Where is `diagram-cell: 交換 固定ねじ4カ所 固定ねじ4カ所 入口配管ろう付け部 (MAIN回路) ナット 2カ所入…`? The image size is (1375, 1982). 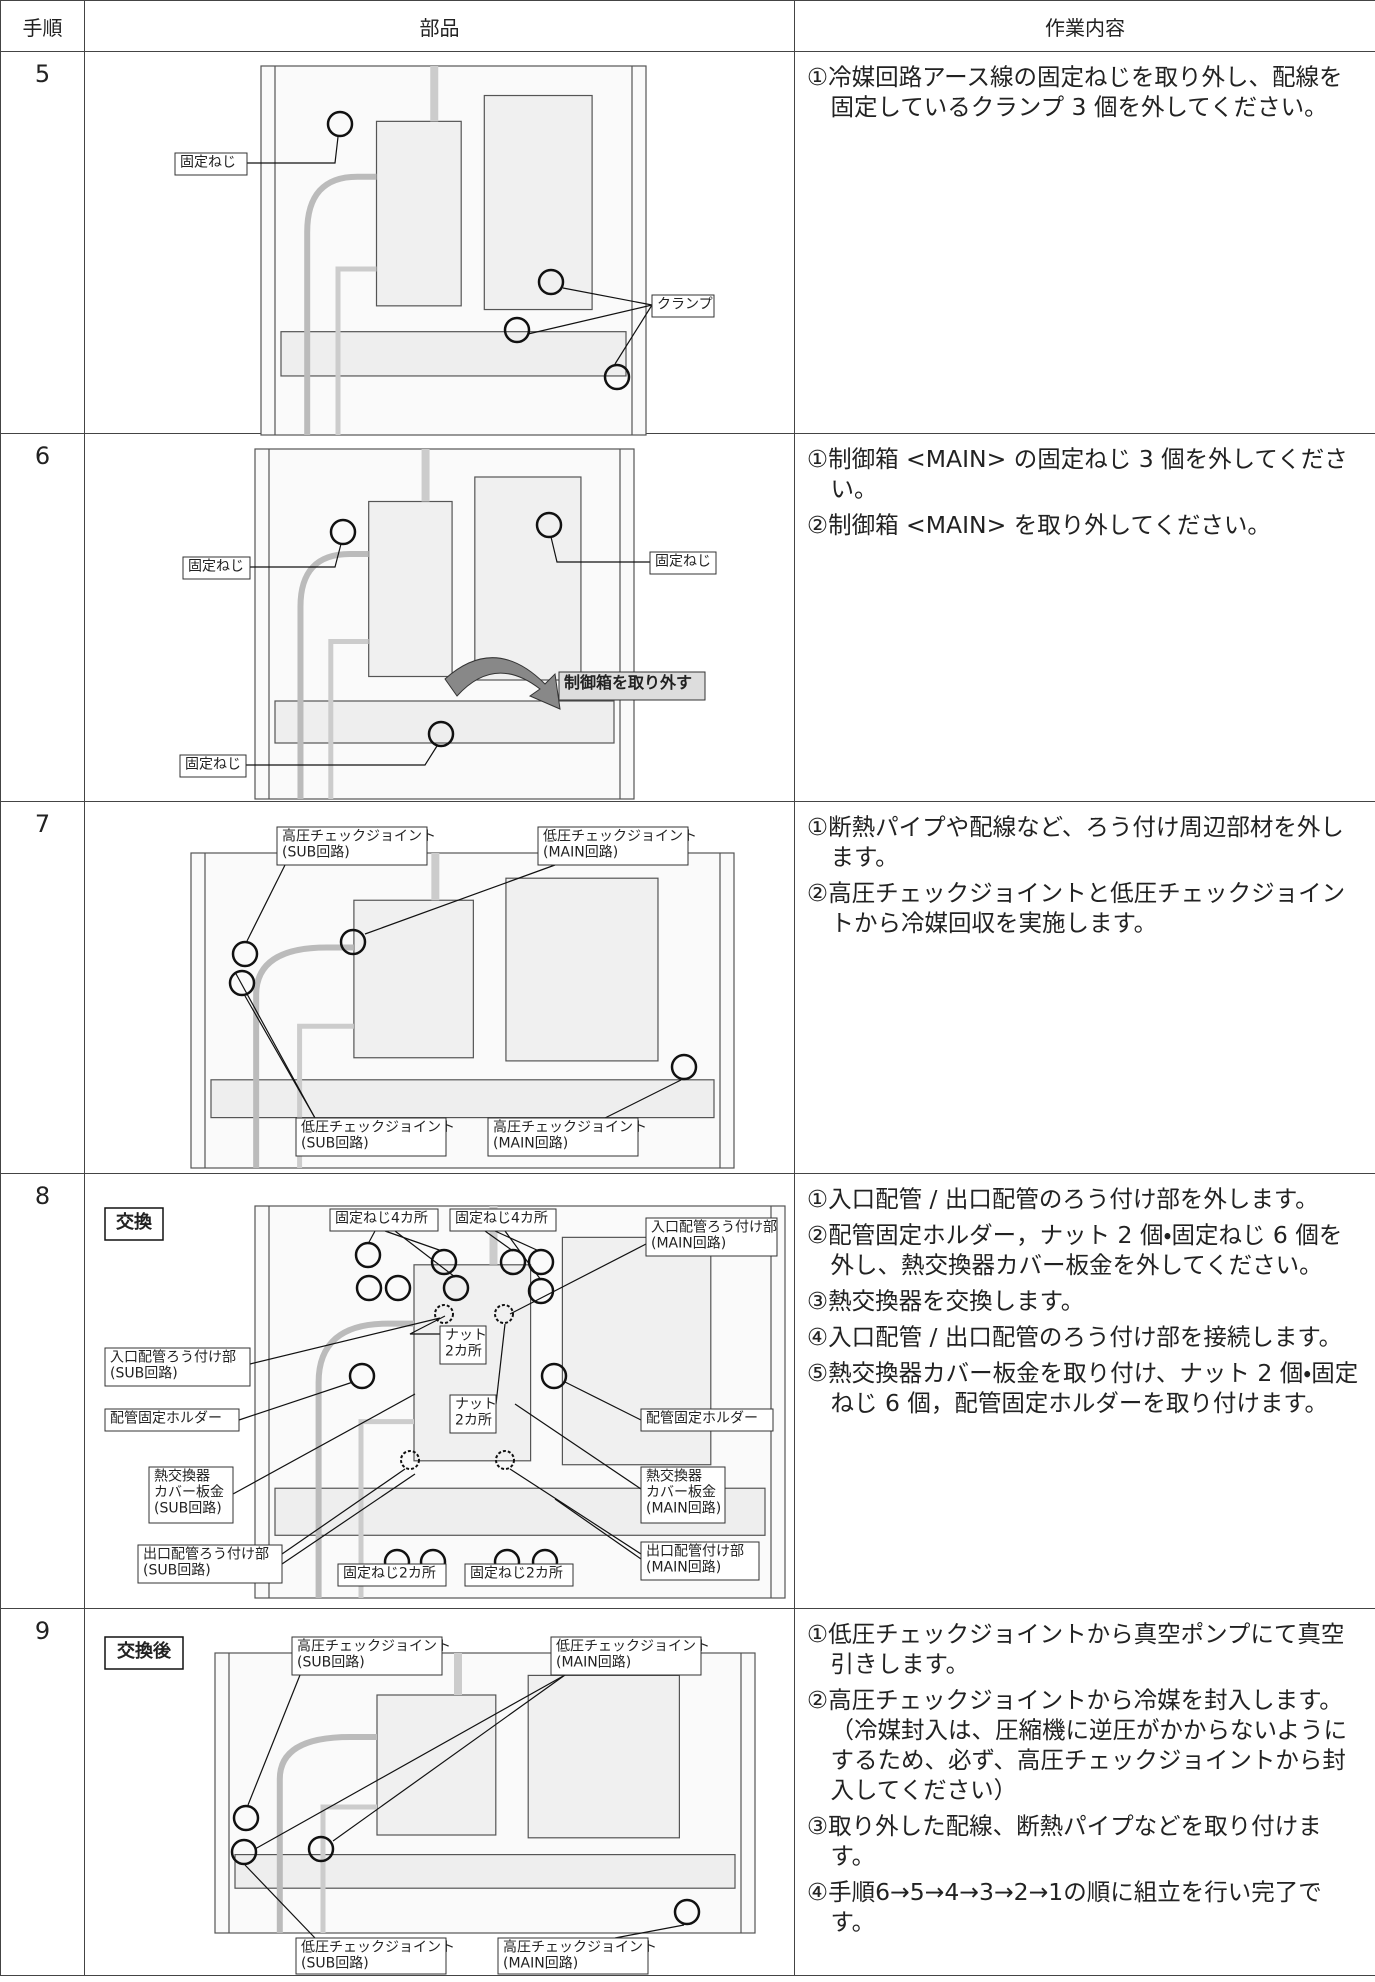
diagram-cell: 交換 固定ねじ4カ所 固定ねじ4カ所 入口配管ろう付け部 (MAIN回路) ナット 2カ所入… is located at coordinates (439, 1391).